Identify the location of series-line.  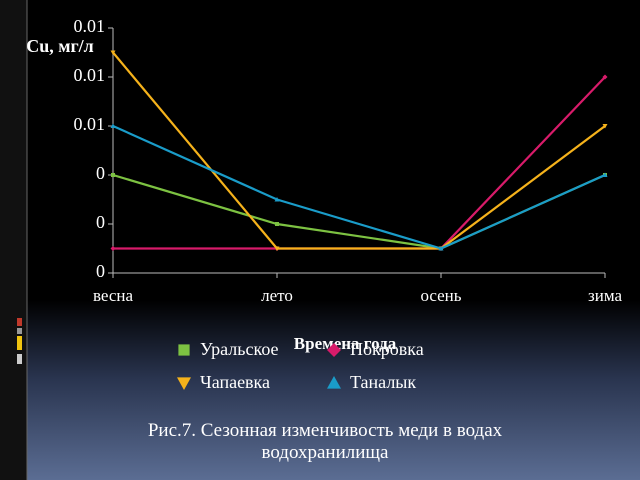
(359, 211).